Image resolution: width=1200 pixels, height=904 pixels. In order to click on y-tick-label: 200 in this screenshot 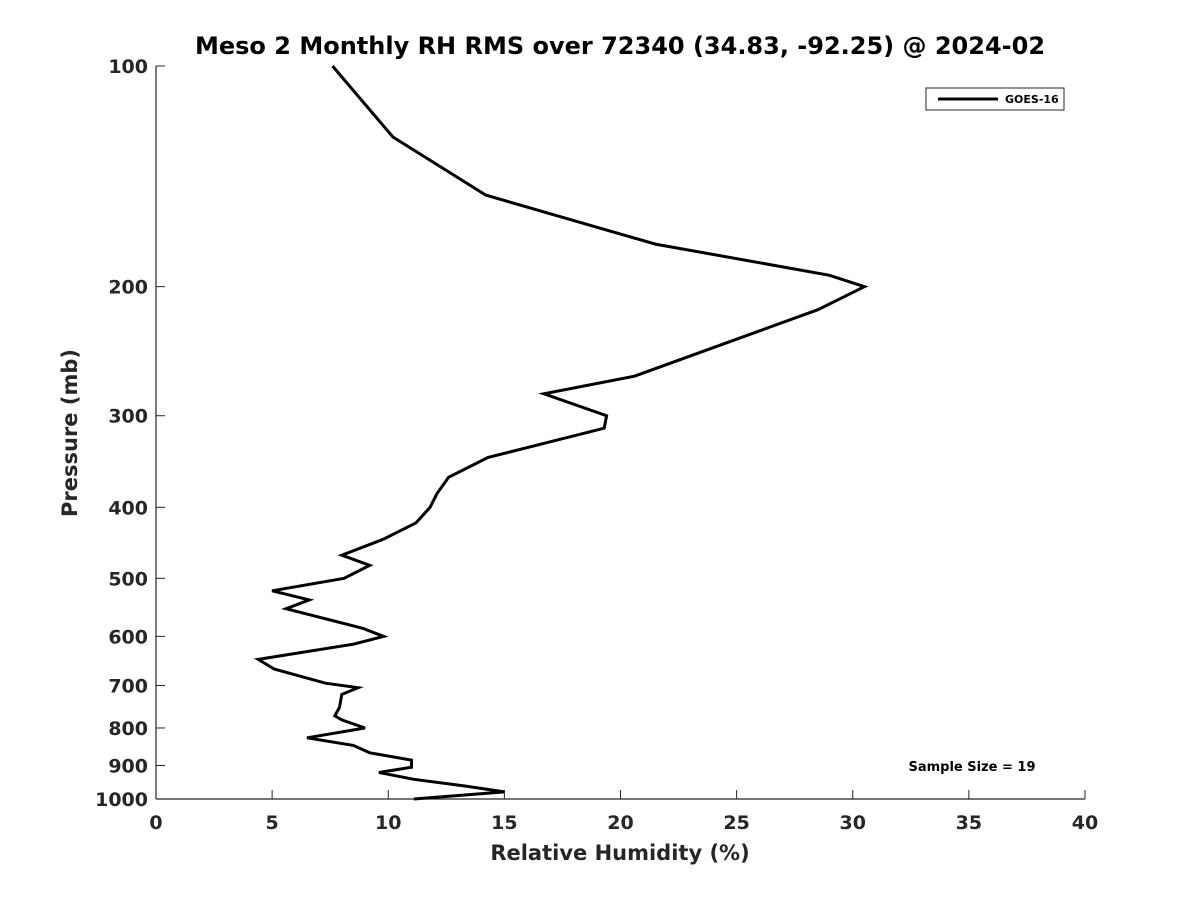, I will do `click(128, 288)`.